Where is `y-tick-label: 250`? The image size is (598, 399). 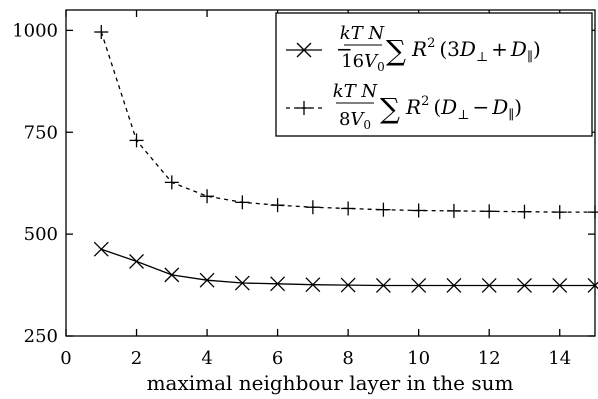
y-tick-label: 250 is located at coordinates (41, 336).